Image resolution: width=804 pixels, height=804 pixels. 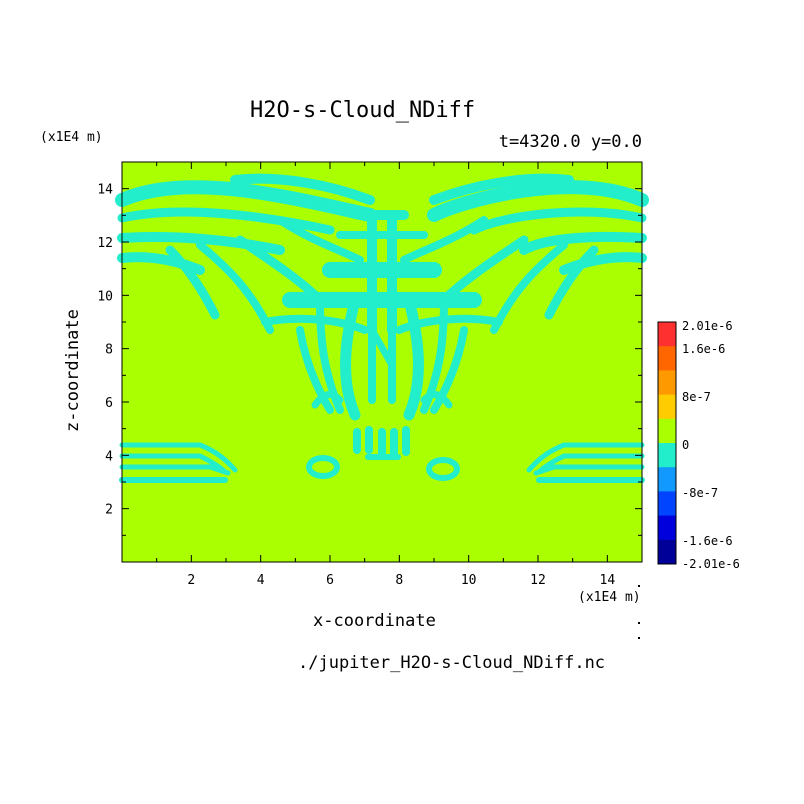 What do you see at coordinates (685, 445) in the screenshot?
I see `colorbar-label: 0` at bounding box center [685, 445].